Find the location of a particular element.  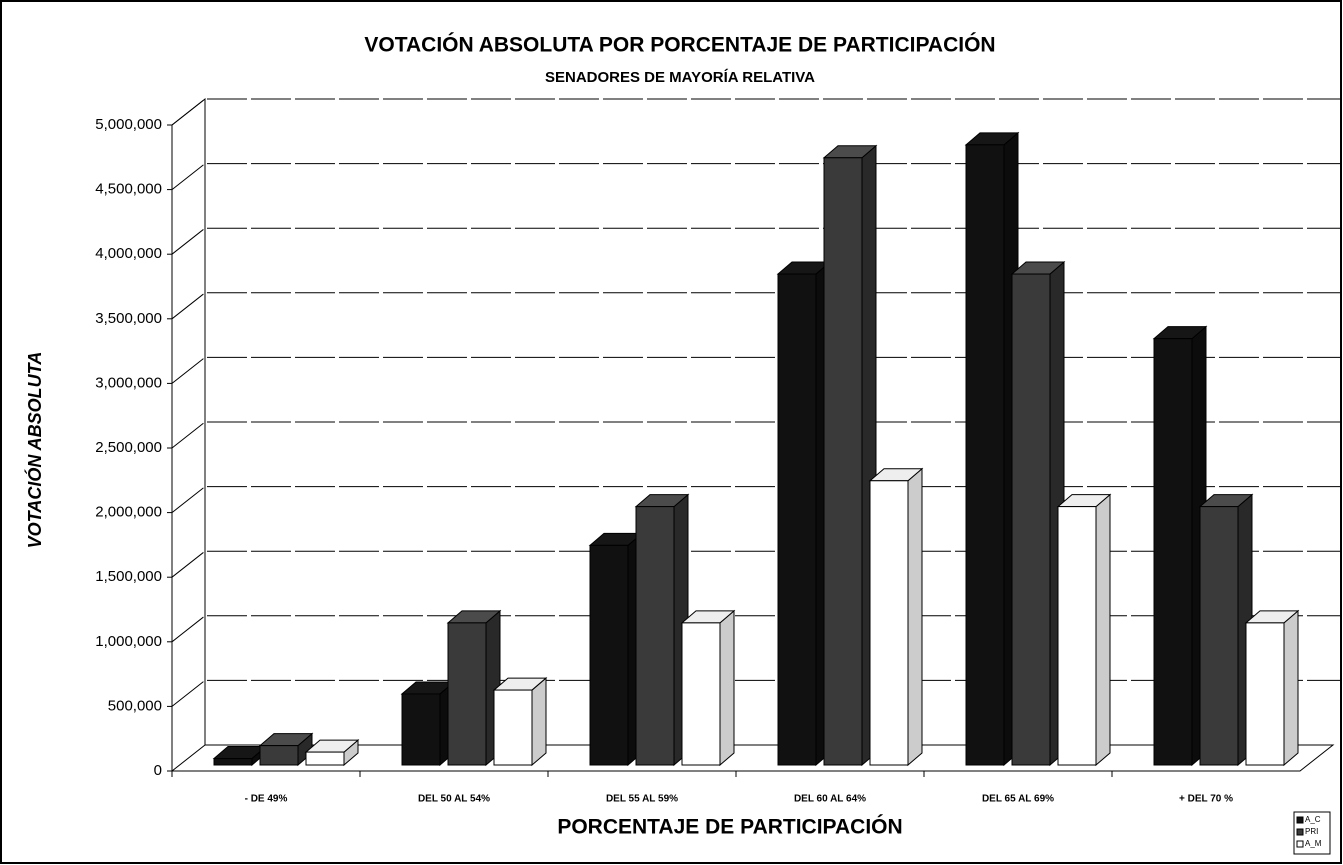

chart-subtitle: SENADORES DE MAYORÍA RELATIVA is located at coordinates (680, 77).